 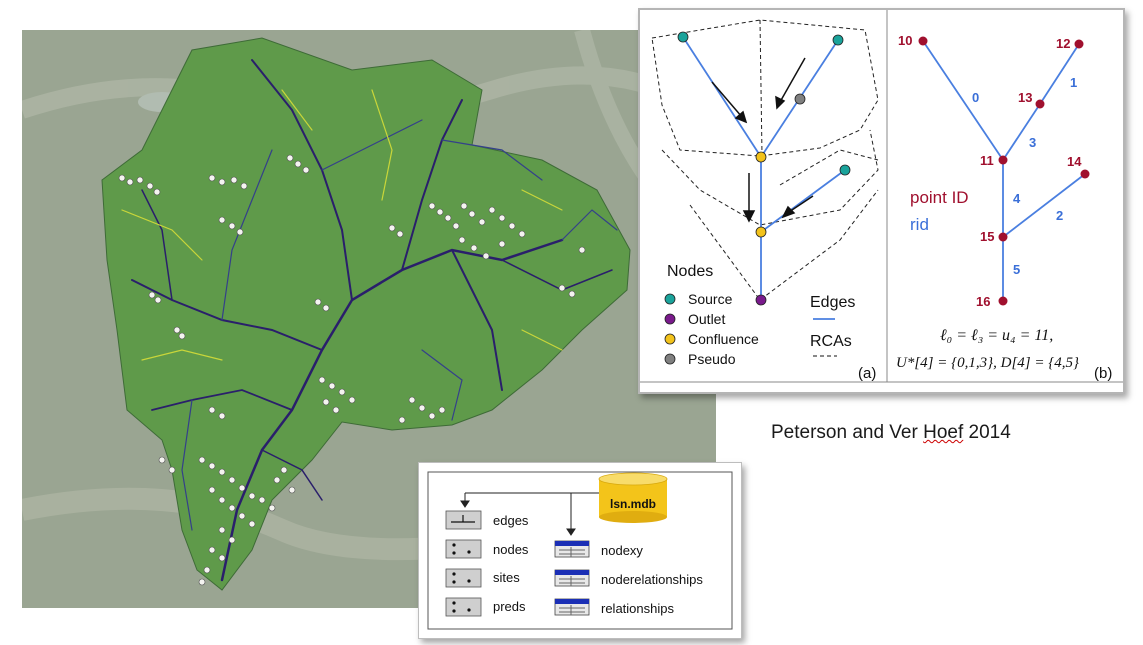 What do you see at coordinates (633, 504) in the screenshot?
I see `database-label: lsn.mdb` at bounding box center [633, 504].